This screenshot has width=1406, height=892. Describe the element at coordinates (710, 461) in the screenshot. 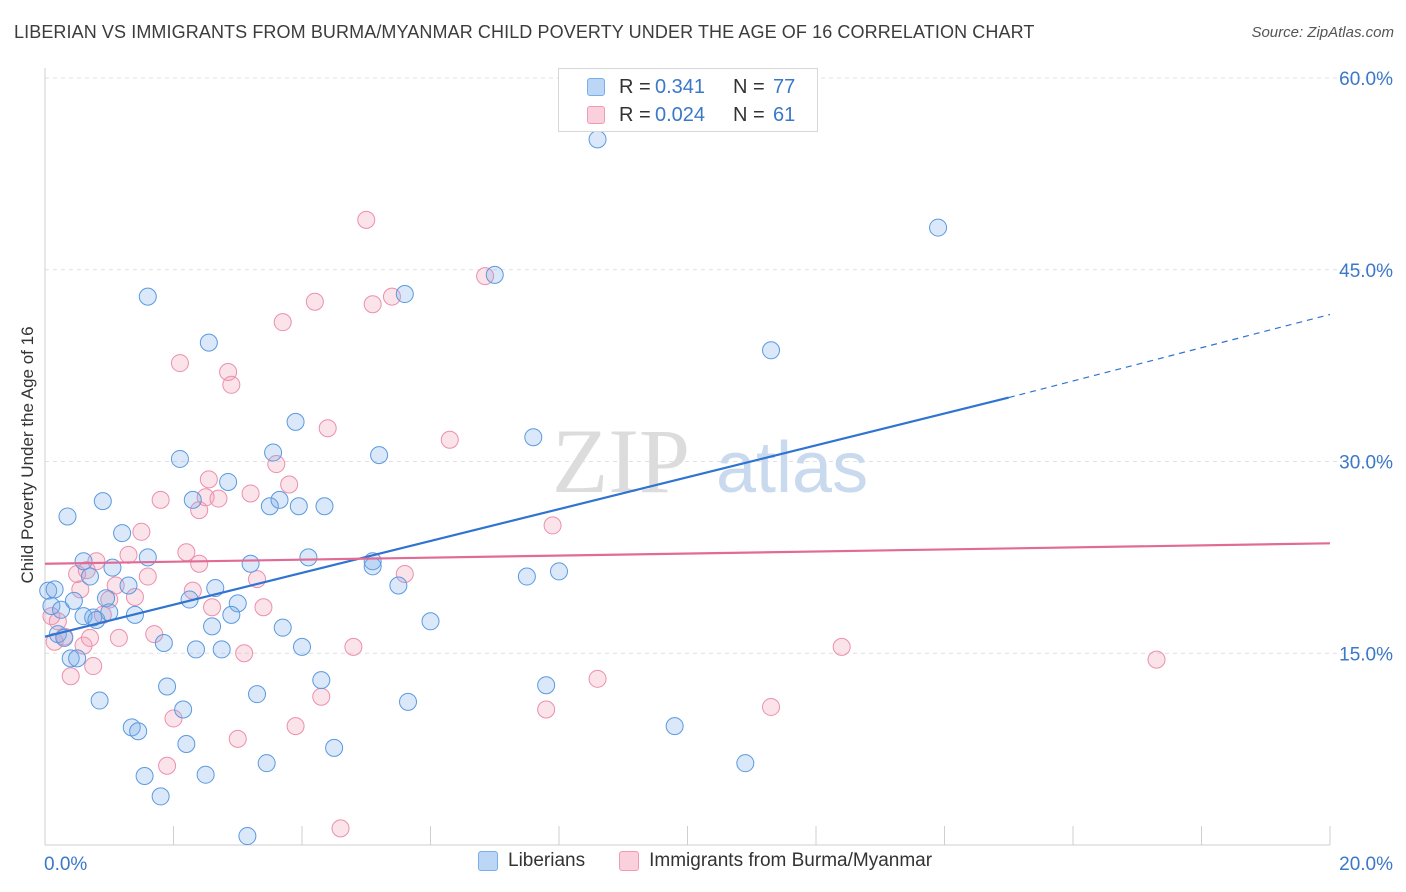

I see `watermark: ZIP atlas` at that location.